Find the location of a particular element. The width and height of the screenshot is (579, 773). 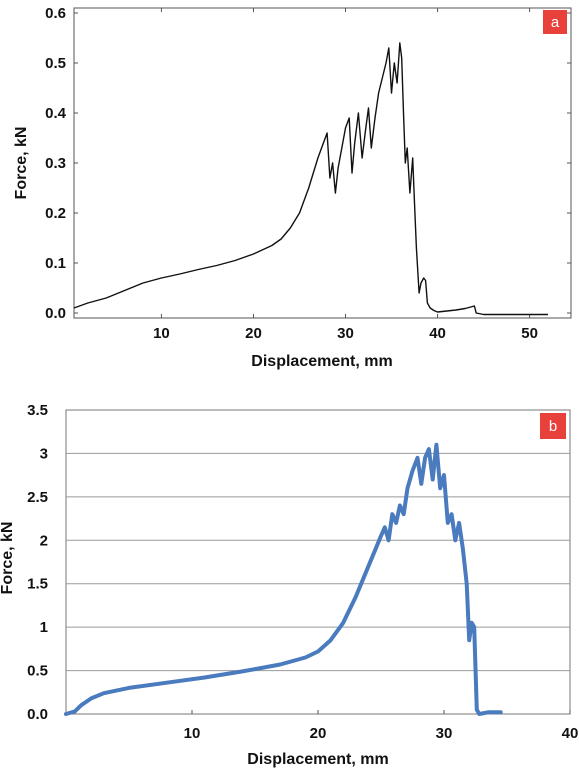

y-tick-label: 0.2 is located at coordinates (55, 213).